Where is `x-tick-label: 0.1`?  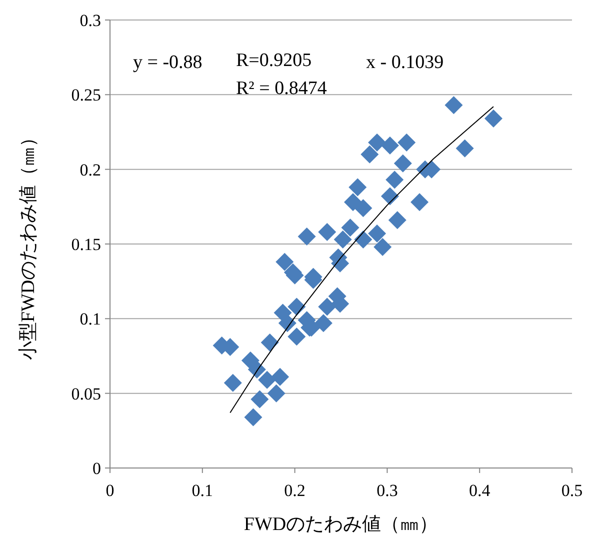
x-tick-label: 0.1 is located at coordinates (203, 490).